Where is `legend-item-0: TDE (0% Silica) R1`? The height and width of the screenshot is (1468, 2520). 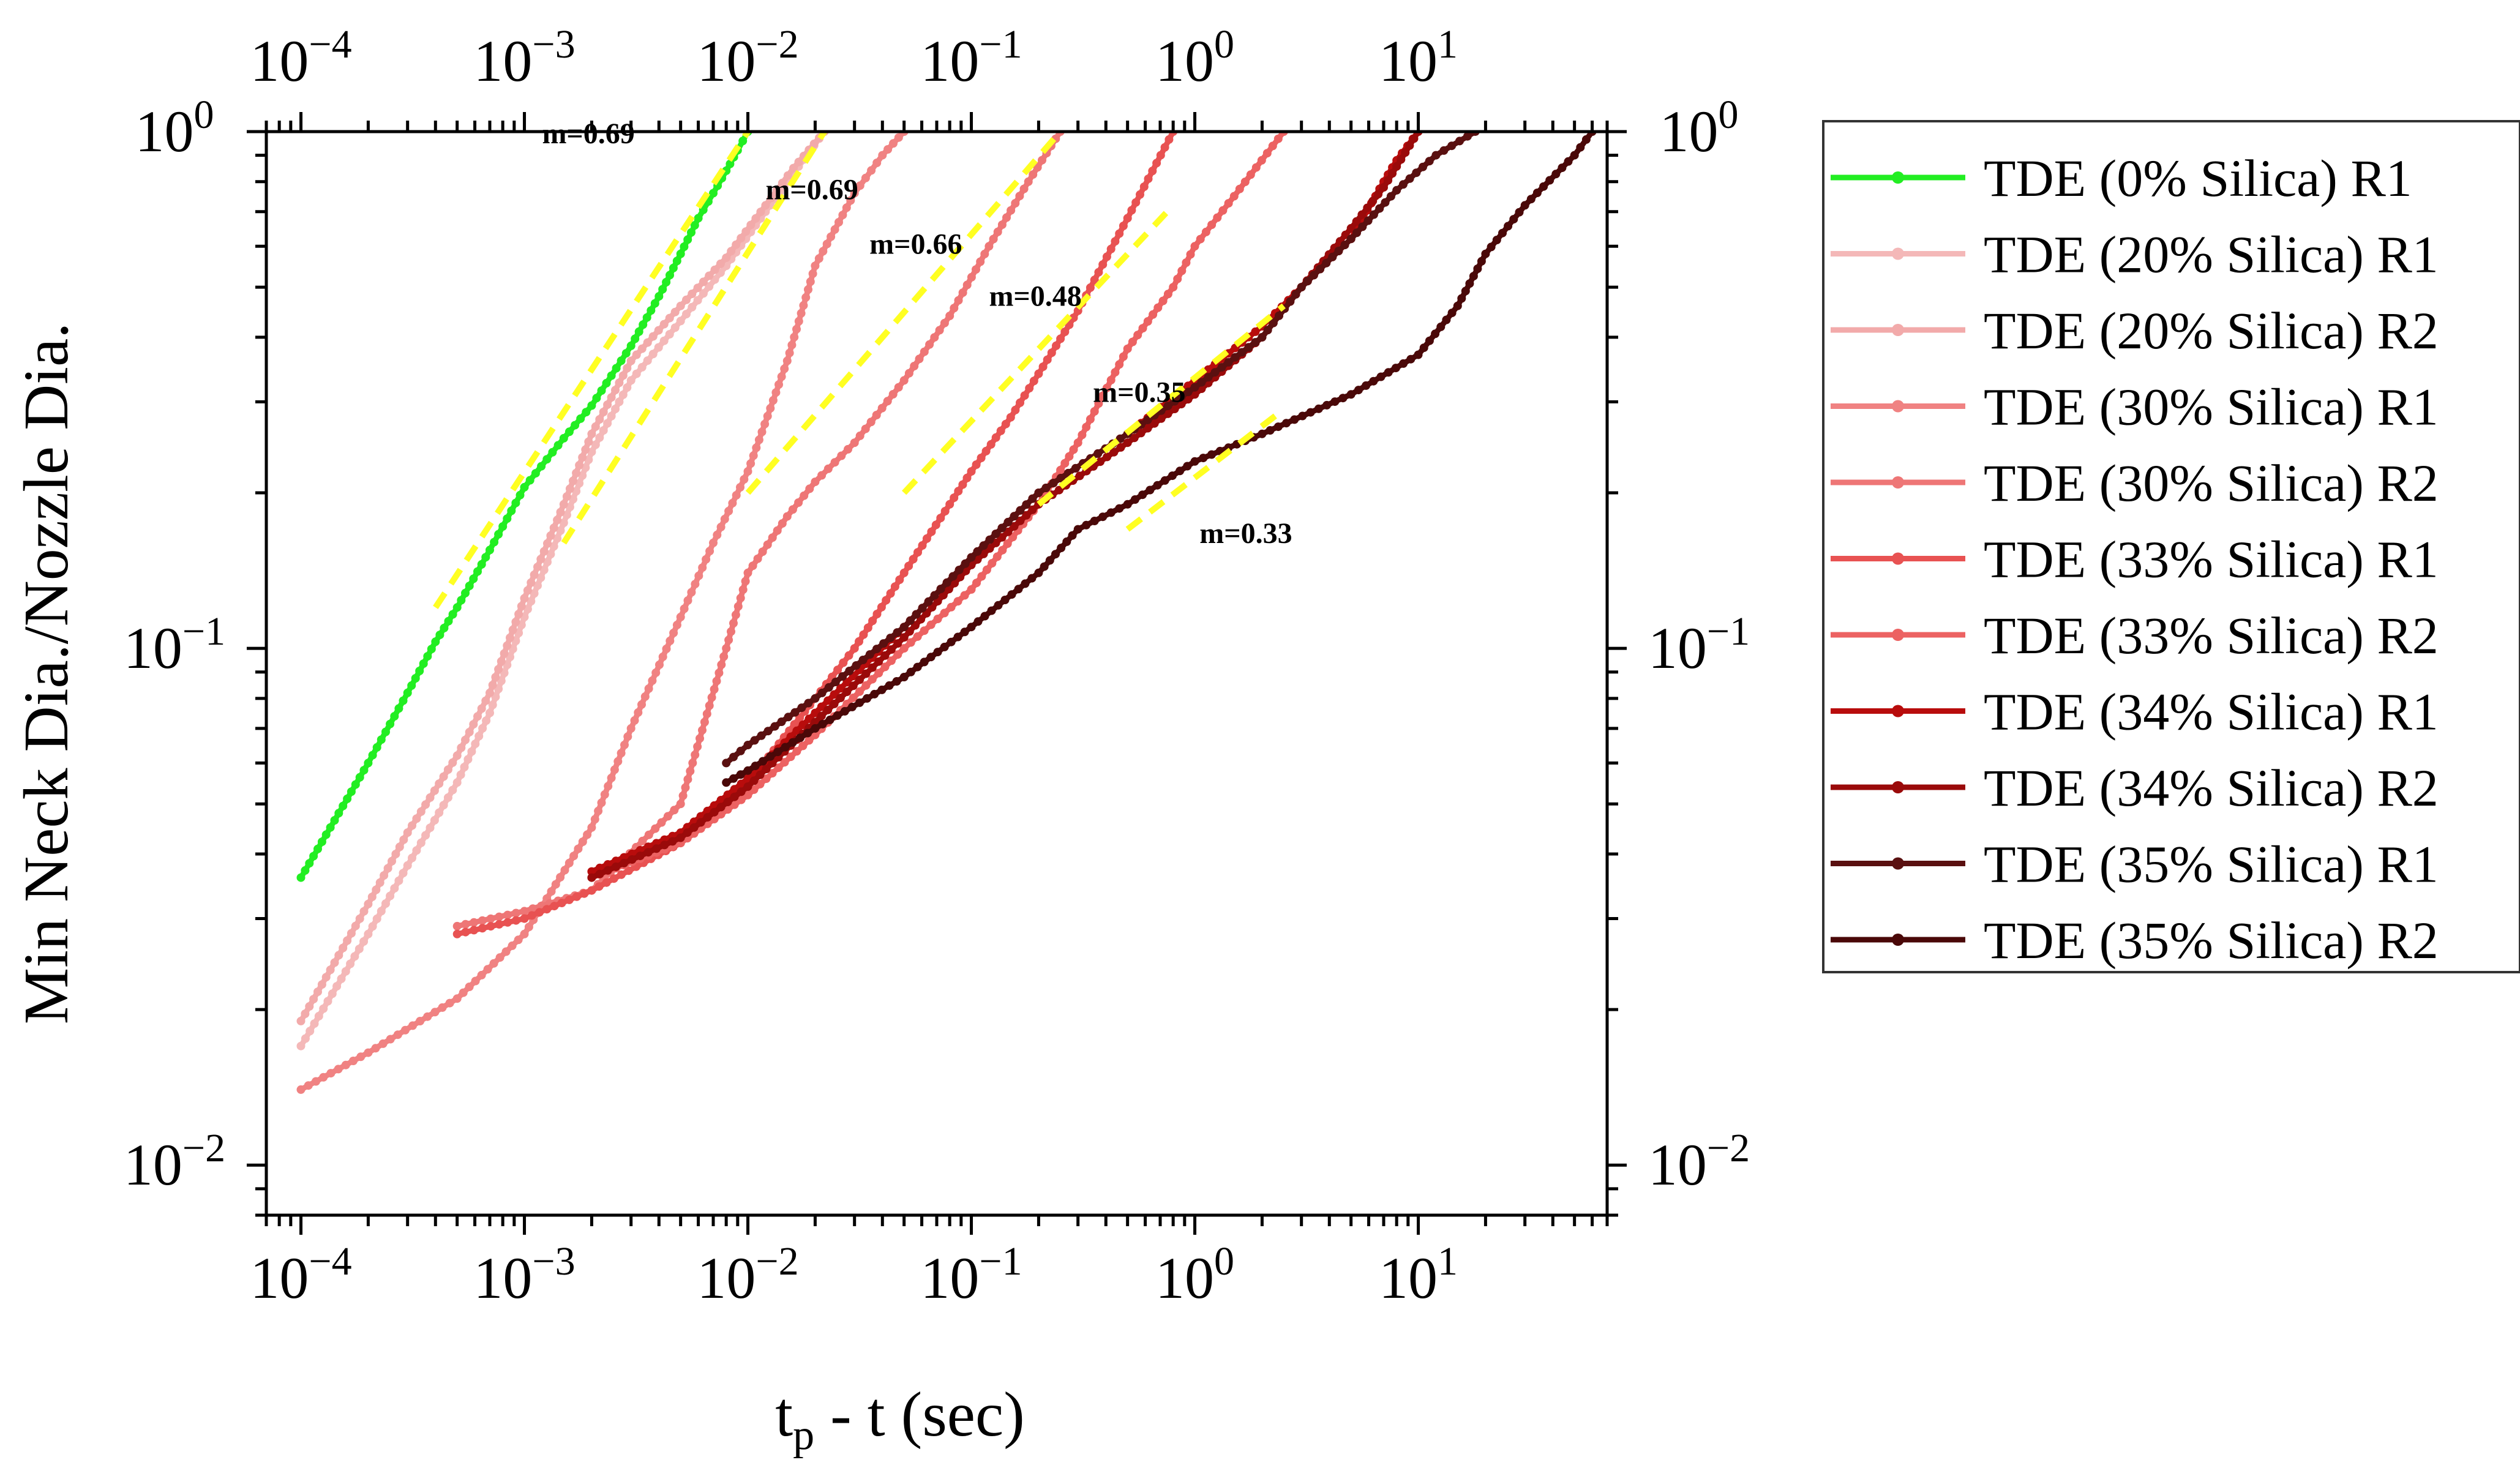
legend-item-0: TDE (0% Silica) R1 is located at coordinates (2121, 179).